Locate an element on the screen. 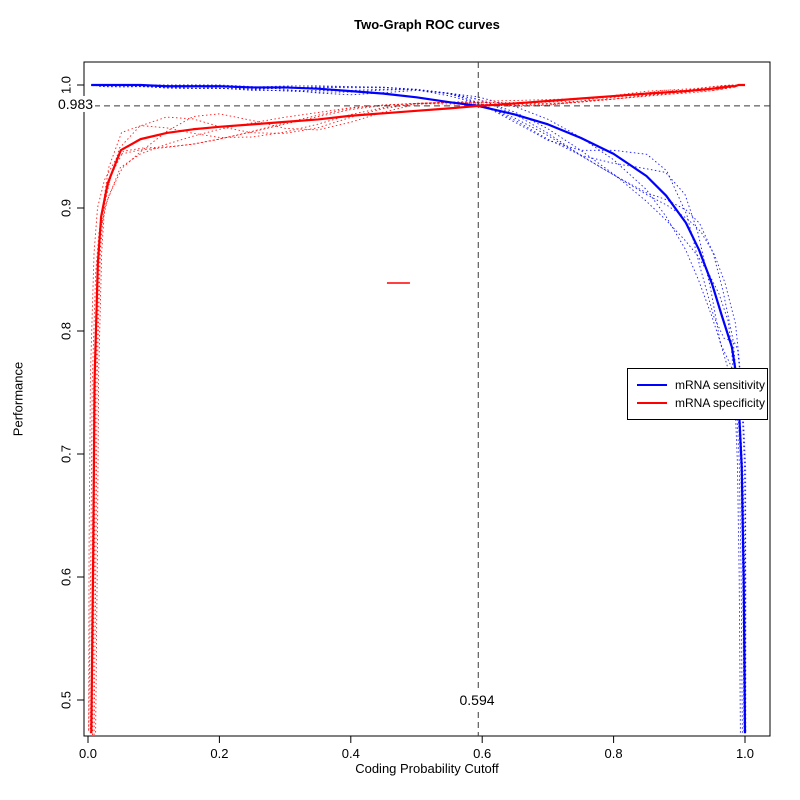  legend-label-sensitivity: mRNA sensitivity is located at coordinates (720, 385).